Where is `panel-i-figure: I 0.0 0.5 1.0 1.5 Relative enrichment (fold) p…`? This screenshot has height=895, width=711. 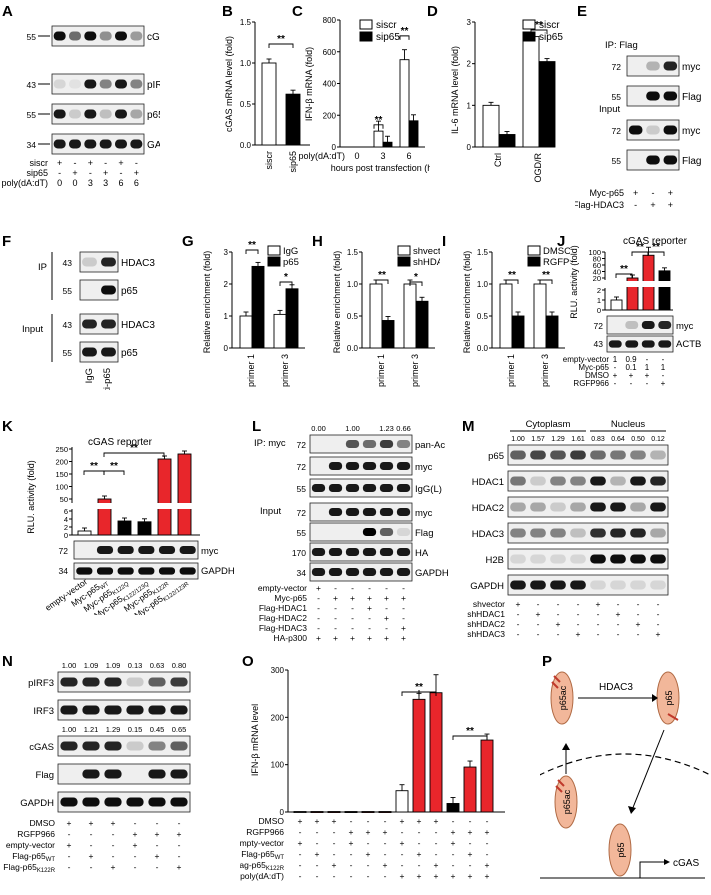
panel-i-figure: I 0.0 0.5 1.0 1.5 Relative enrichment (fold) p… is located at coordinates (506, 310).